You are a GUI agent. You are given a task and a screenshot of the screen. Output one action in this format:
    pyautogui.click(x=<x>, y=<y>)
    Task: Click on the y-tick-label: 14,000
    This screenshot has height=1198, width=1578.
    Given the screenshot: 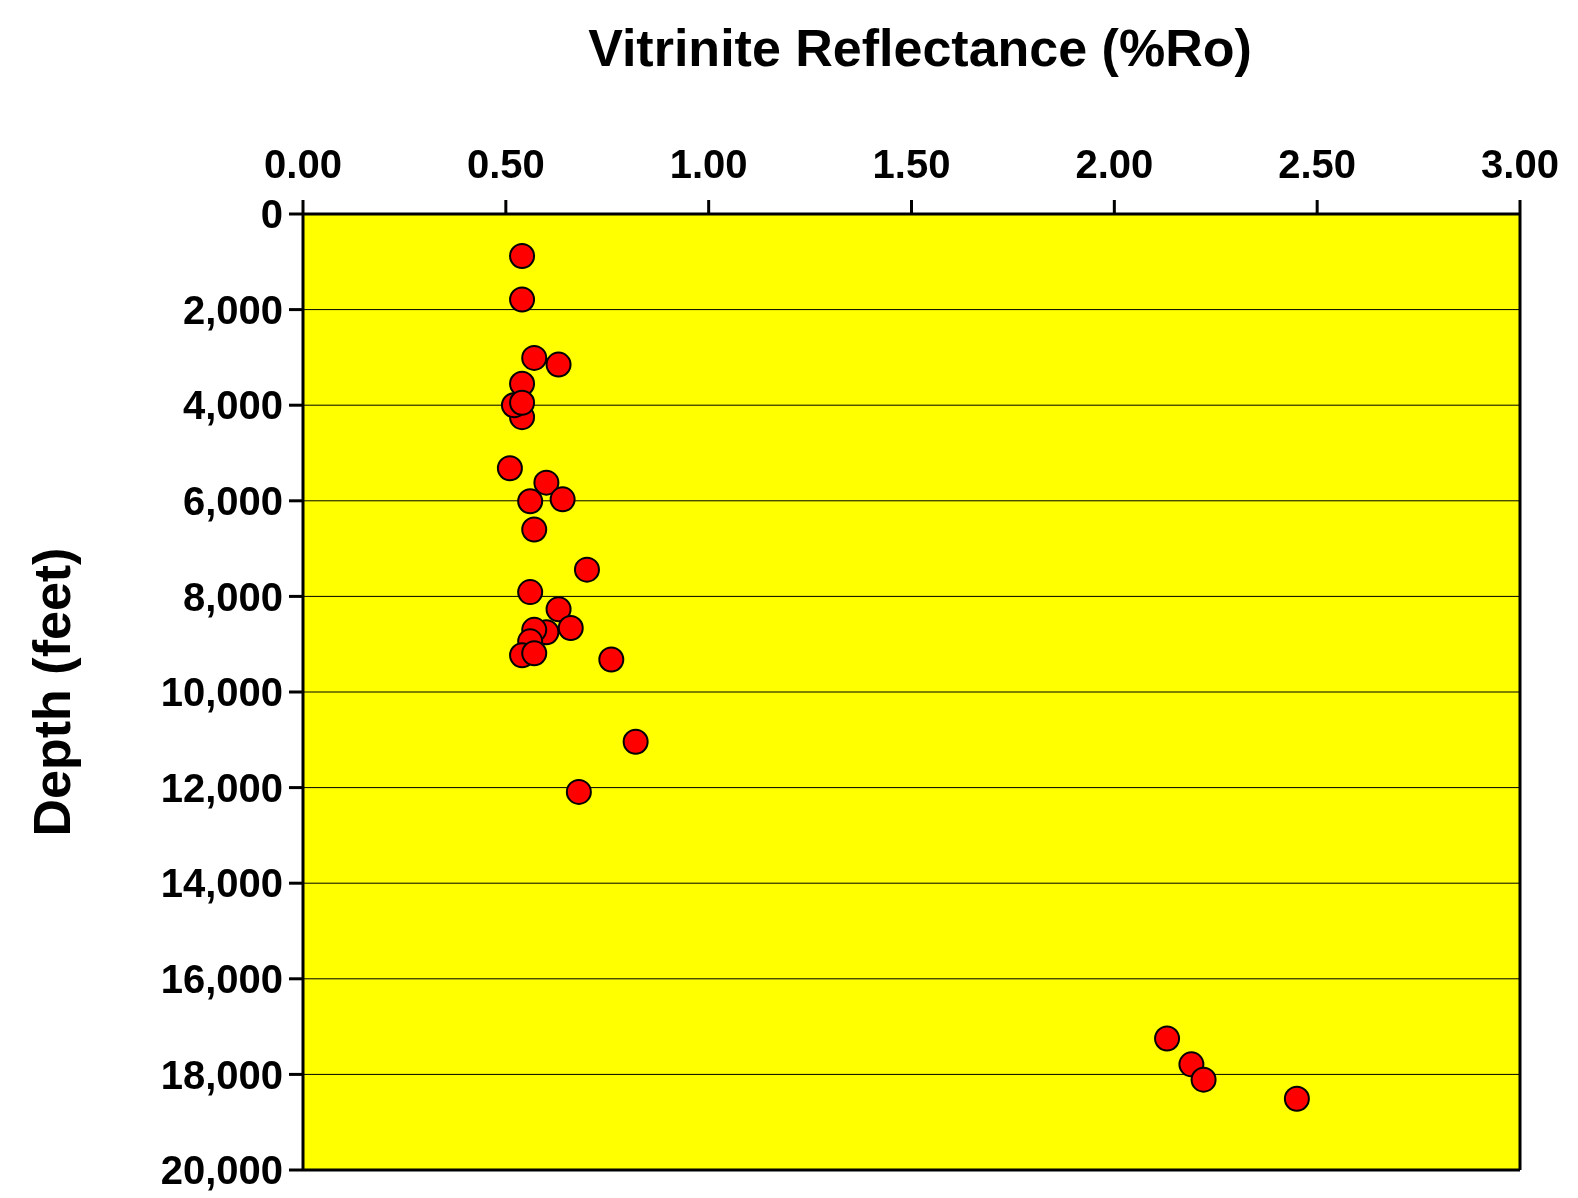 What is the action you would take?
    pyautogui.click(x=221, y=883)
    